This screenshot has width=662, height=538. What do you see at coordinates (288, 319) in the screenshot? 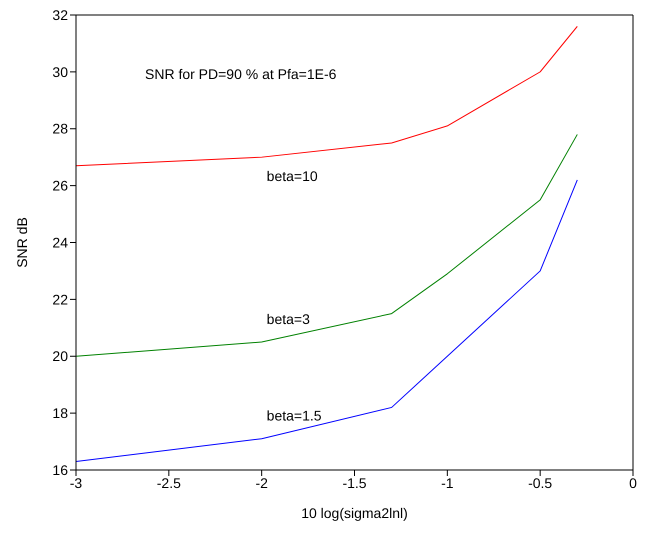
I see `series-label: beta=3` at bounding box center [288, 319].